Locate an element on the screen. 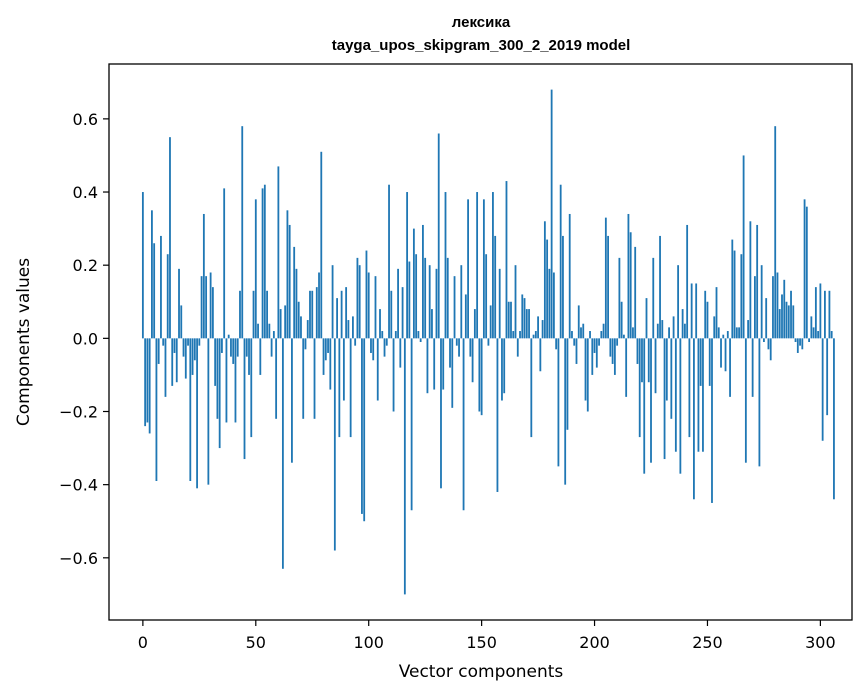  x-tick-label: 100 is located at coordinates (368, 642).